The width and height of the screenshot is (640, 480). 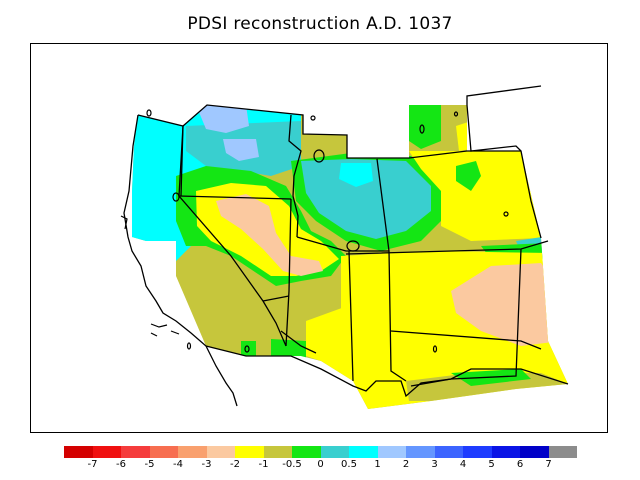 What do you see at coordinates (353, 246) in the screenshot?
I see `great-salt-lake` at bounding box center [353, 246].